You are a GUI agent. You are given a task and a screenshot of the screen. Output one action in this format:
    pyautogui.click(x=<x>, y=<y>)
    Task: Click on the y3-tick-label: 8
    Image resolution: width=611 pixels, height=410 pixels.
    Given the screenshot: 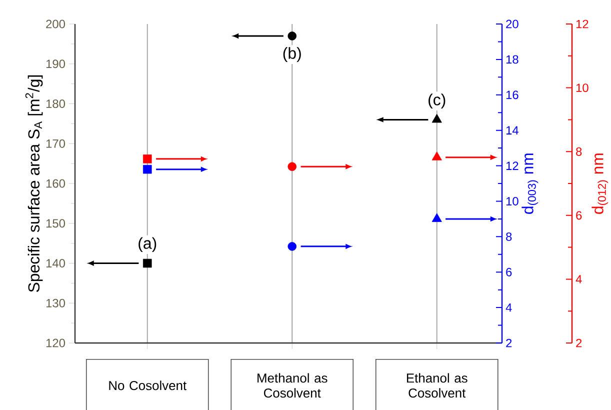 What is the action you would take?
    pyautogui.click(x=579, y=151)
    